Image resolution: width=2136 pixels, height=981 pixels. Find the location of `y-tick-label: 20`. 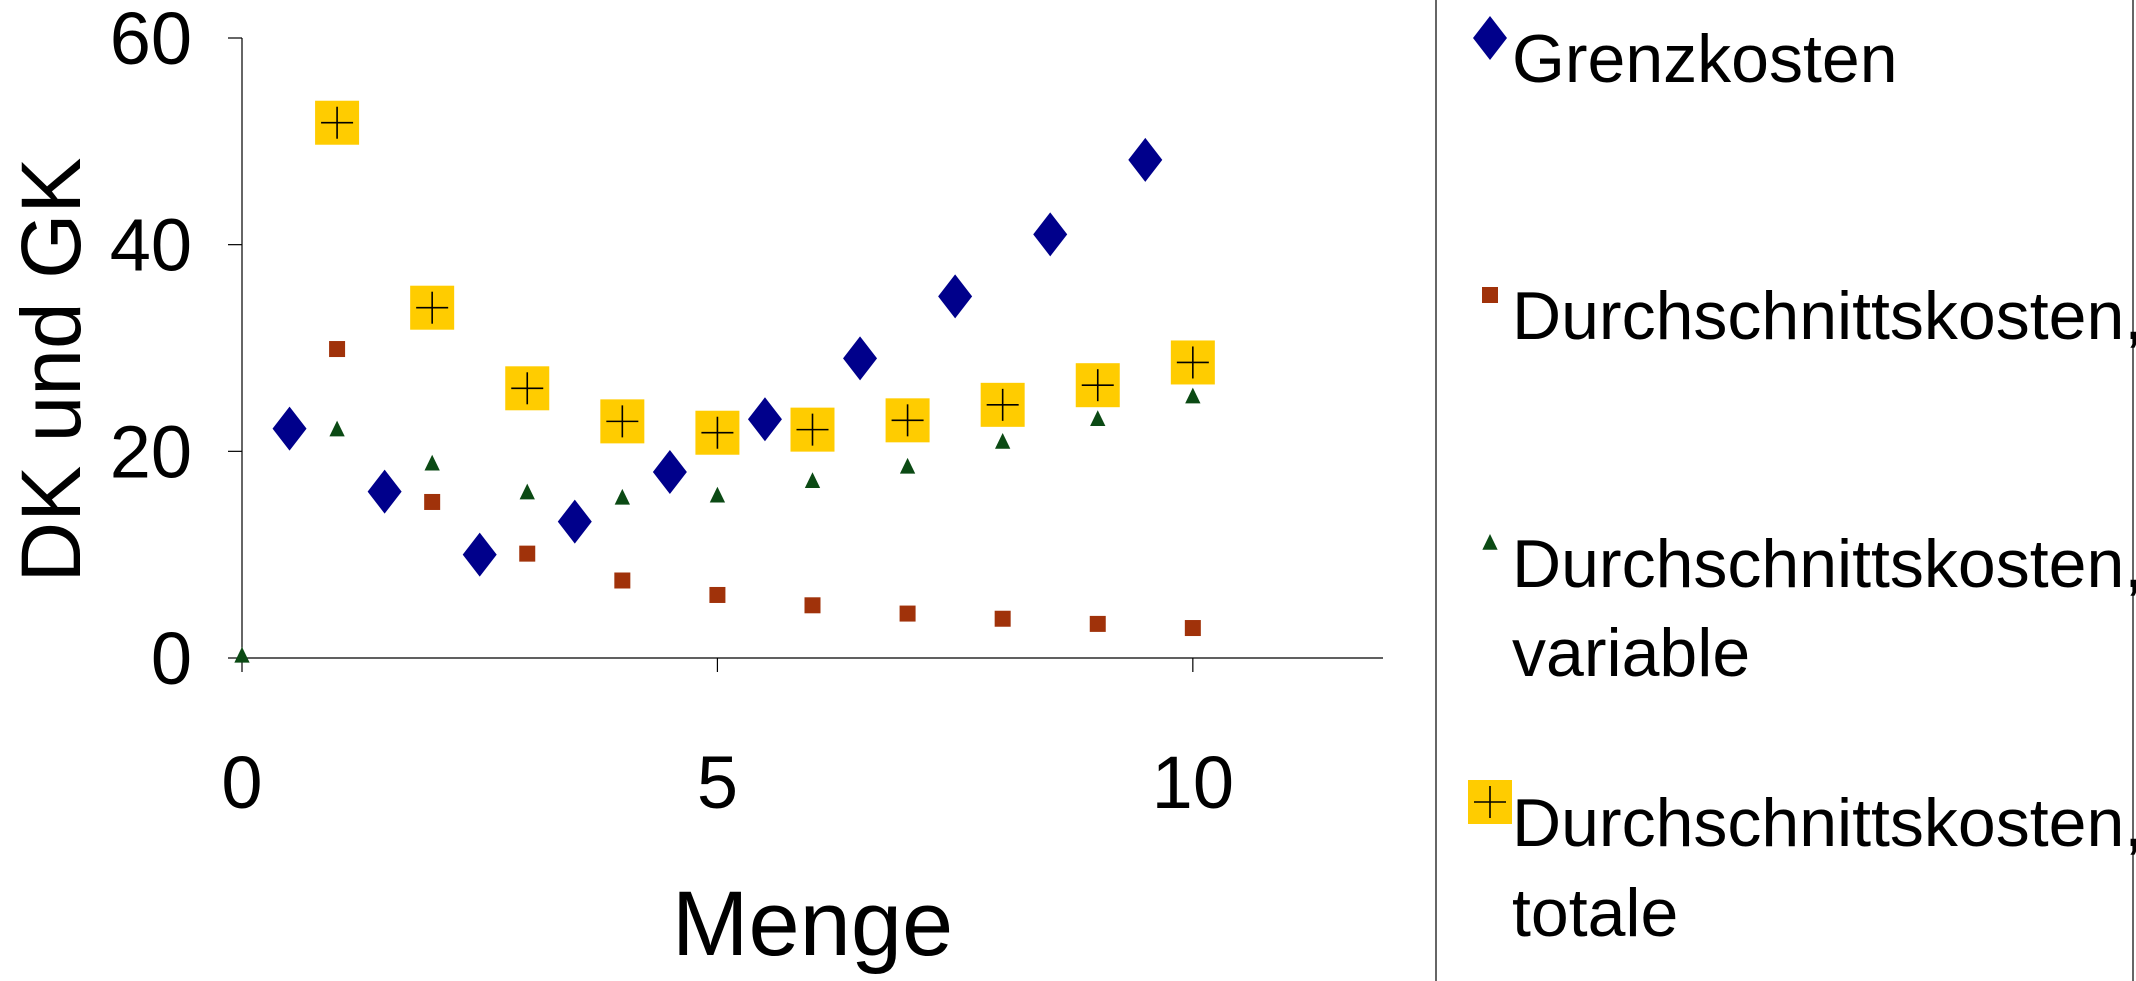

y-tick-label: 20 is located at coordinates (151, 451).